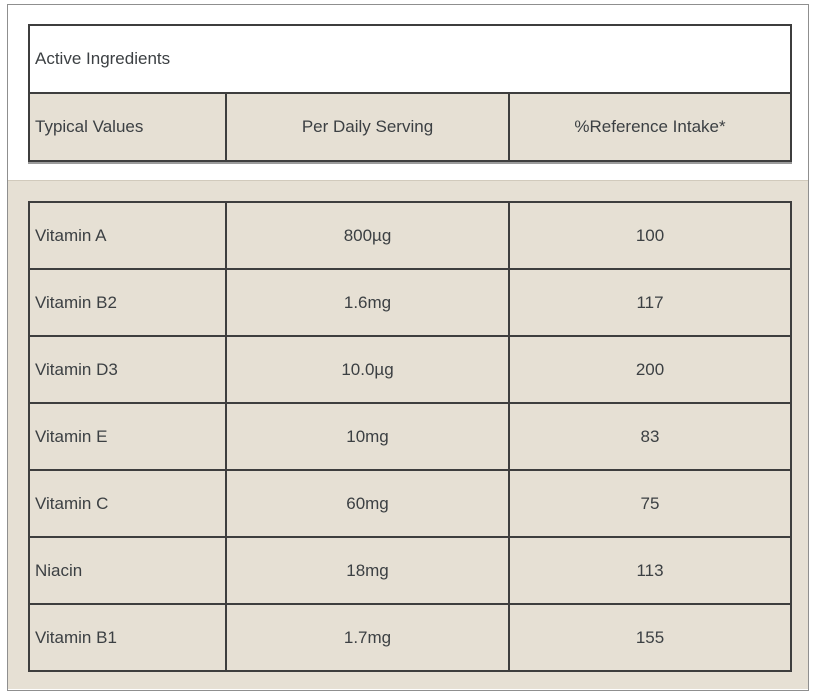 This screenshot has height=698, width=817. I want to click on cell-reference-intake: 117, so click(650, 302).